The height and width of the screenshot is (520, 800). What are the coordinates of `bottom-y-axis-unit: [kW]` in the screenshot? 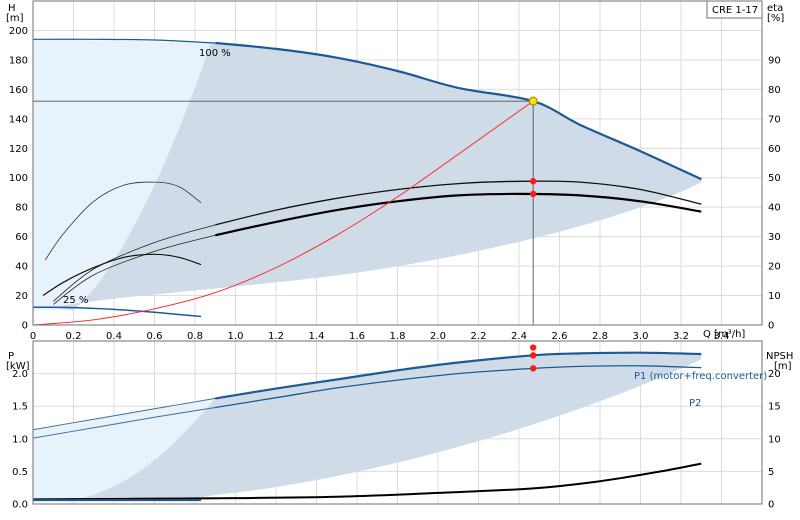 It's located at (18, 366).